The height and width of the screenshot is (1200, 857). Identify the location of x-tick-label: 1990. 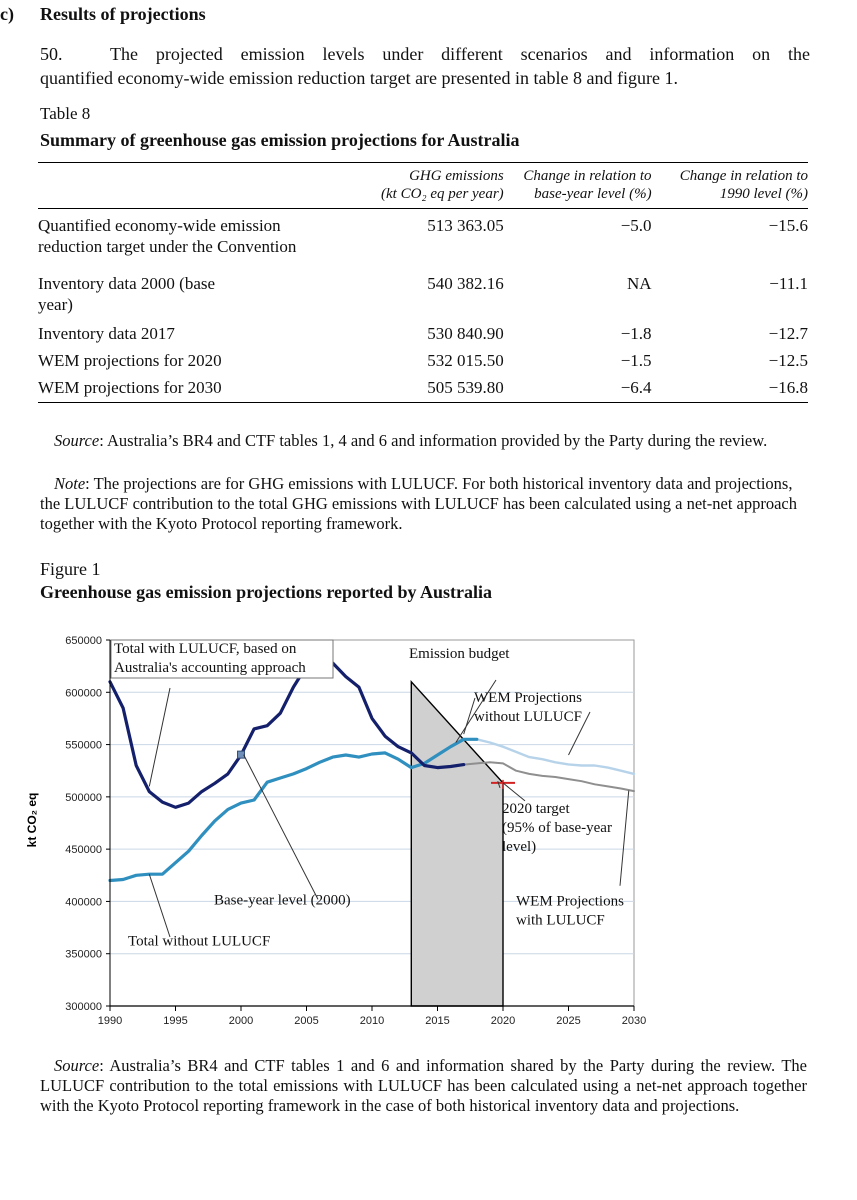
(110, 1021).